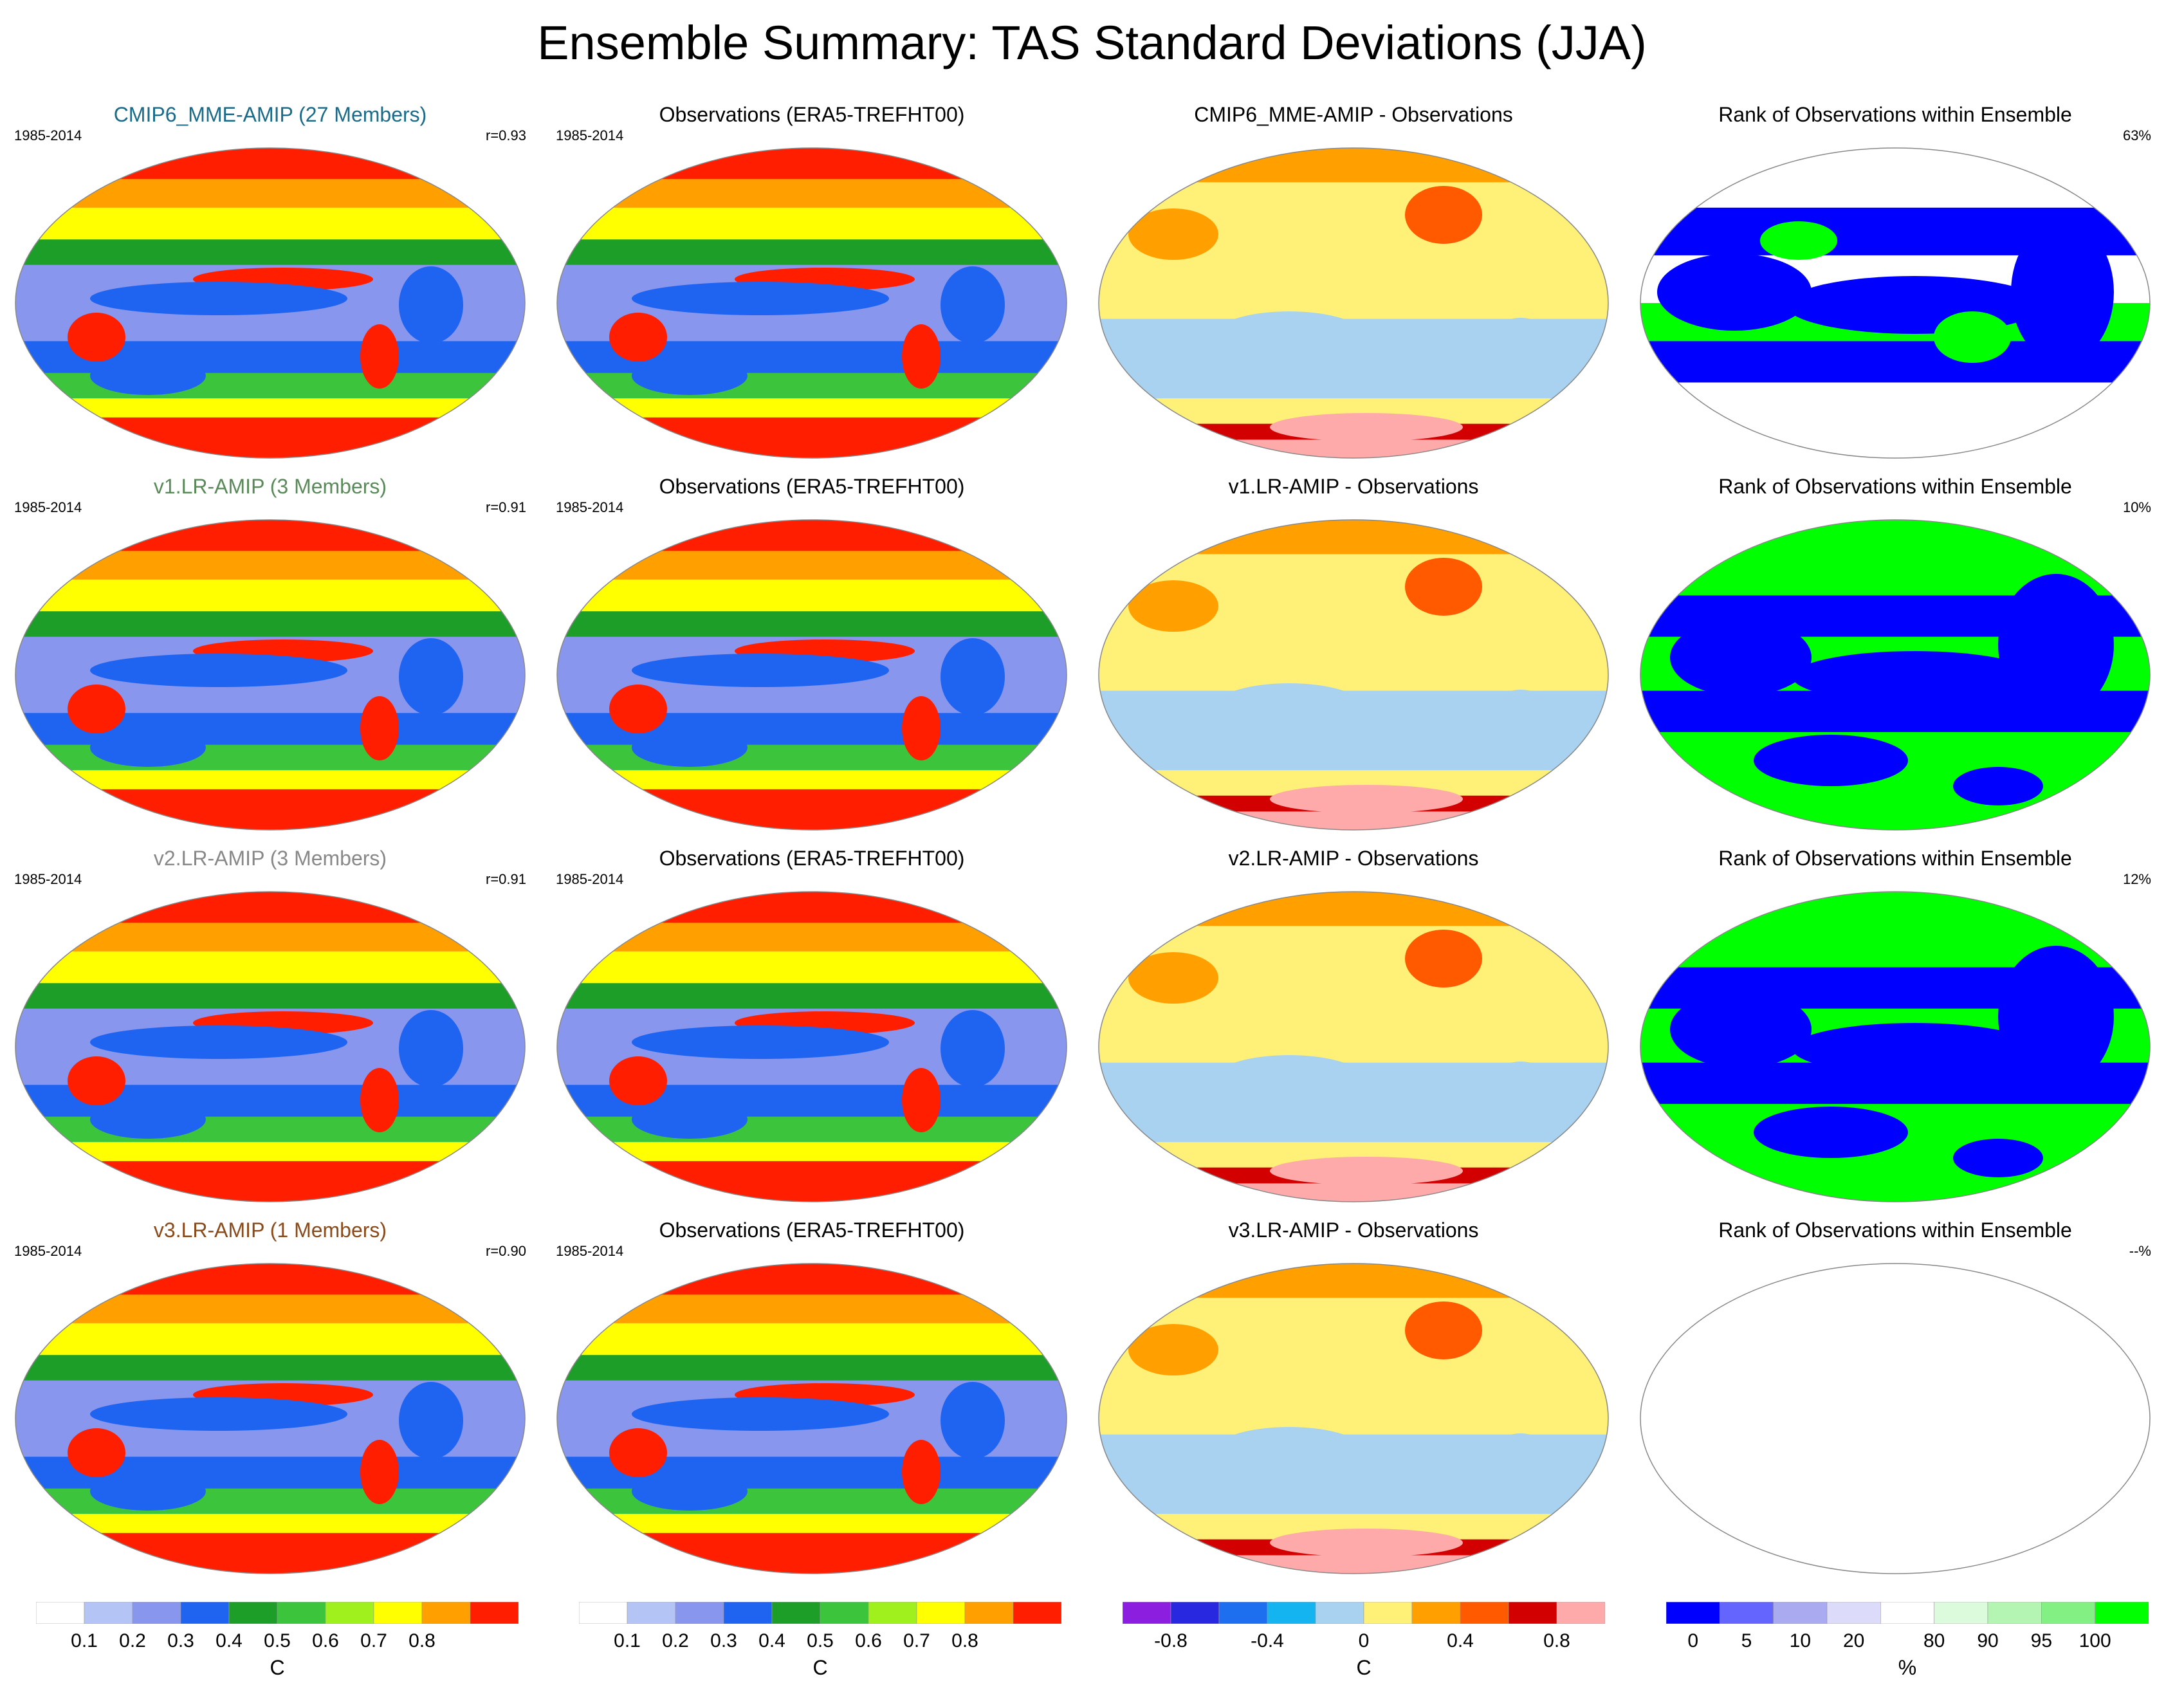 This screenshot has width=2184, height=1692. I want to click on panel: v1.LR-AMIP - Observations, so click(1353, 654).